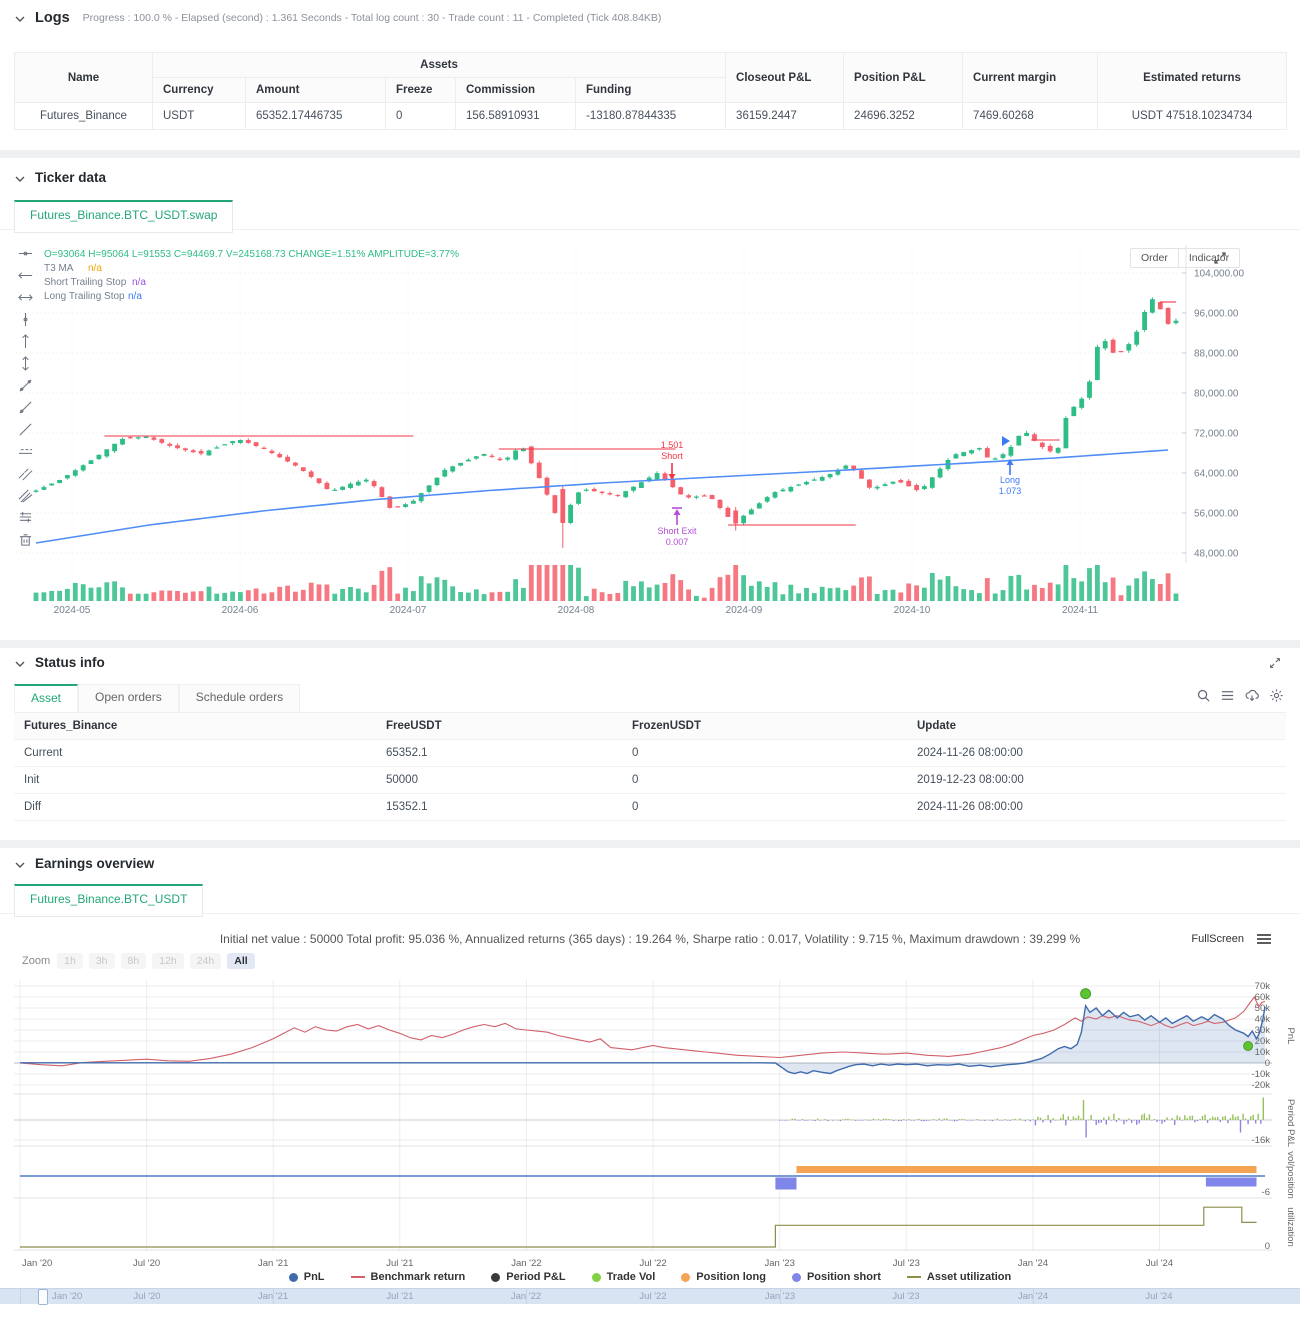  I want to click on svg-text: 2024-09, so click(744, 610).